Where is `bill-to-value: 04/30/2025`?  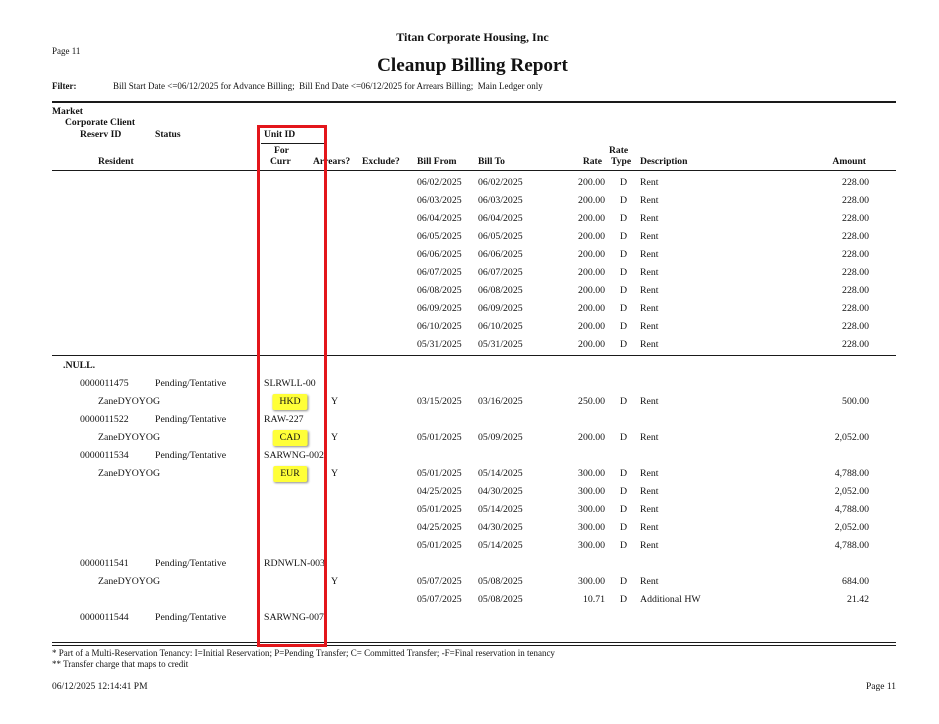
bill-to-value: 04/30/2025 is located at coordinates (500, 491).